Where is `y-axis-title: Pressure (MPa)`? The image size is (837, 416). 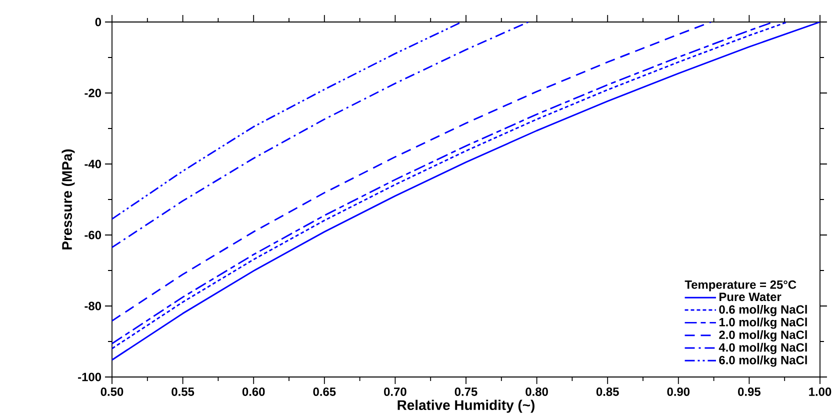
y-axis-title: Pressure (MPa) is located at coordinates (68, 199).